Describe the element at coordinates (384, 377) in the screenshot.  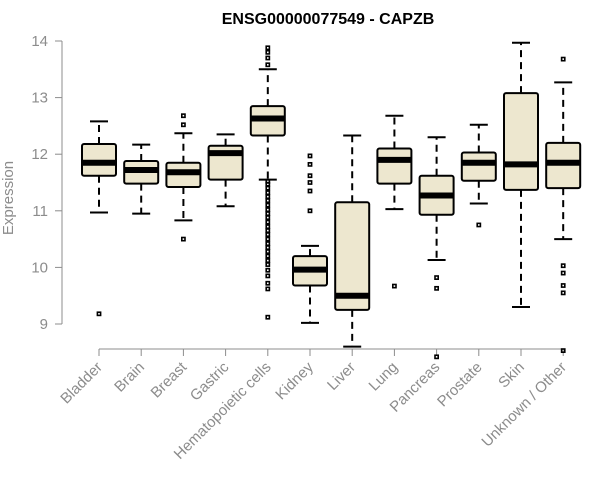
I see `x-tick-label: Lung` at that location.